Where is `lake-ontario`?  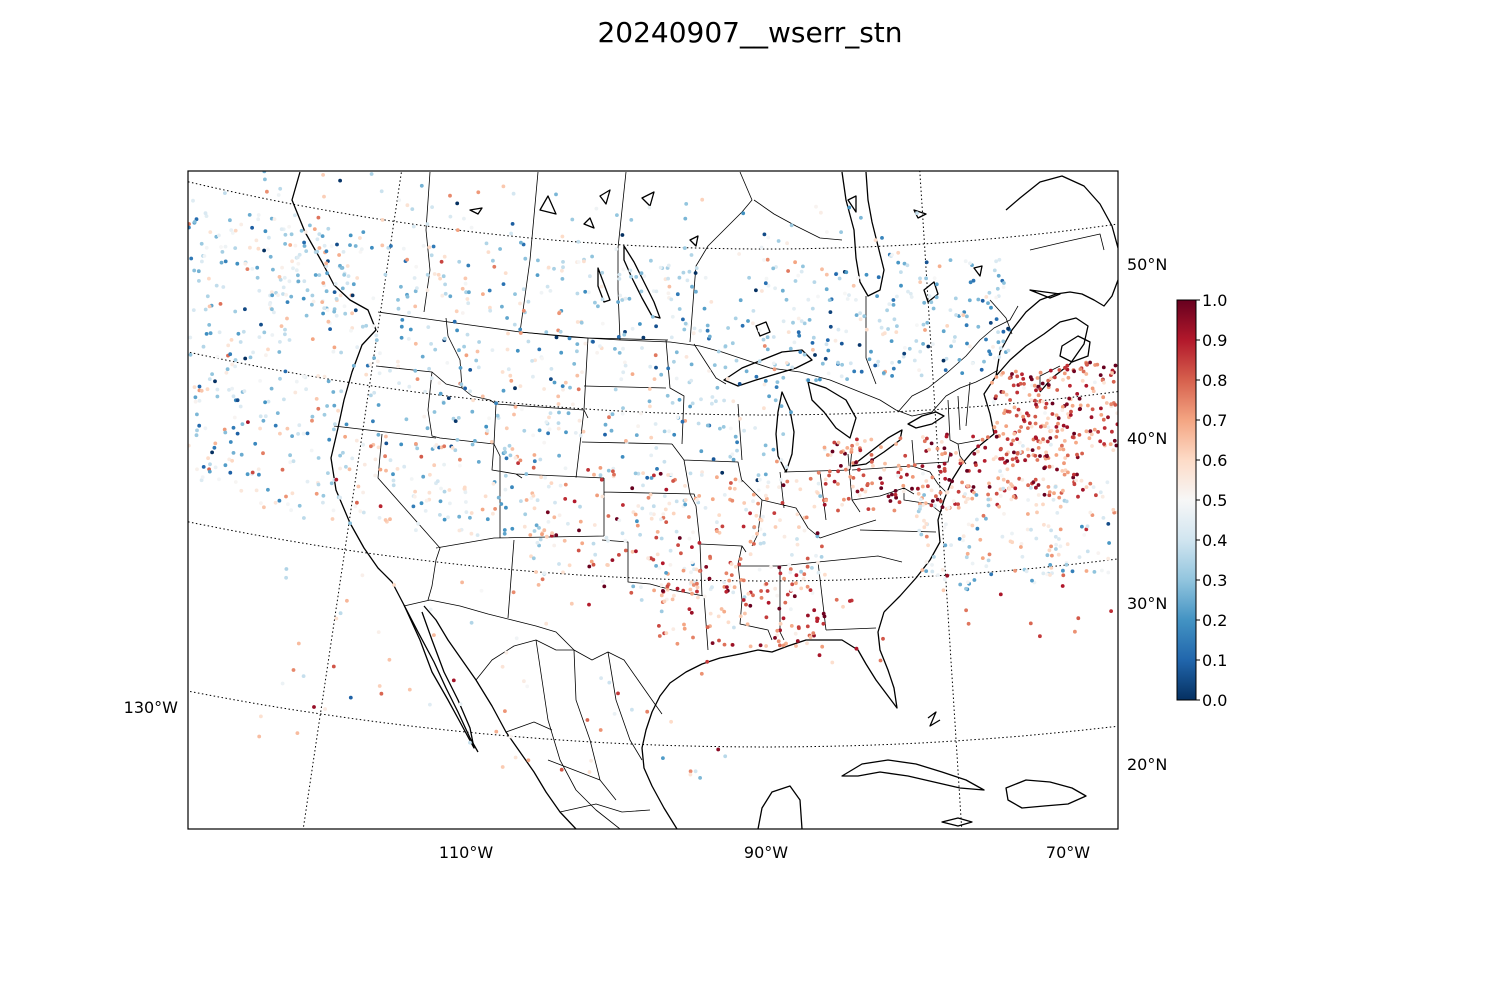 lake-ontario is located at coordinates (926, 420).